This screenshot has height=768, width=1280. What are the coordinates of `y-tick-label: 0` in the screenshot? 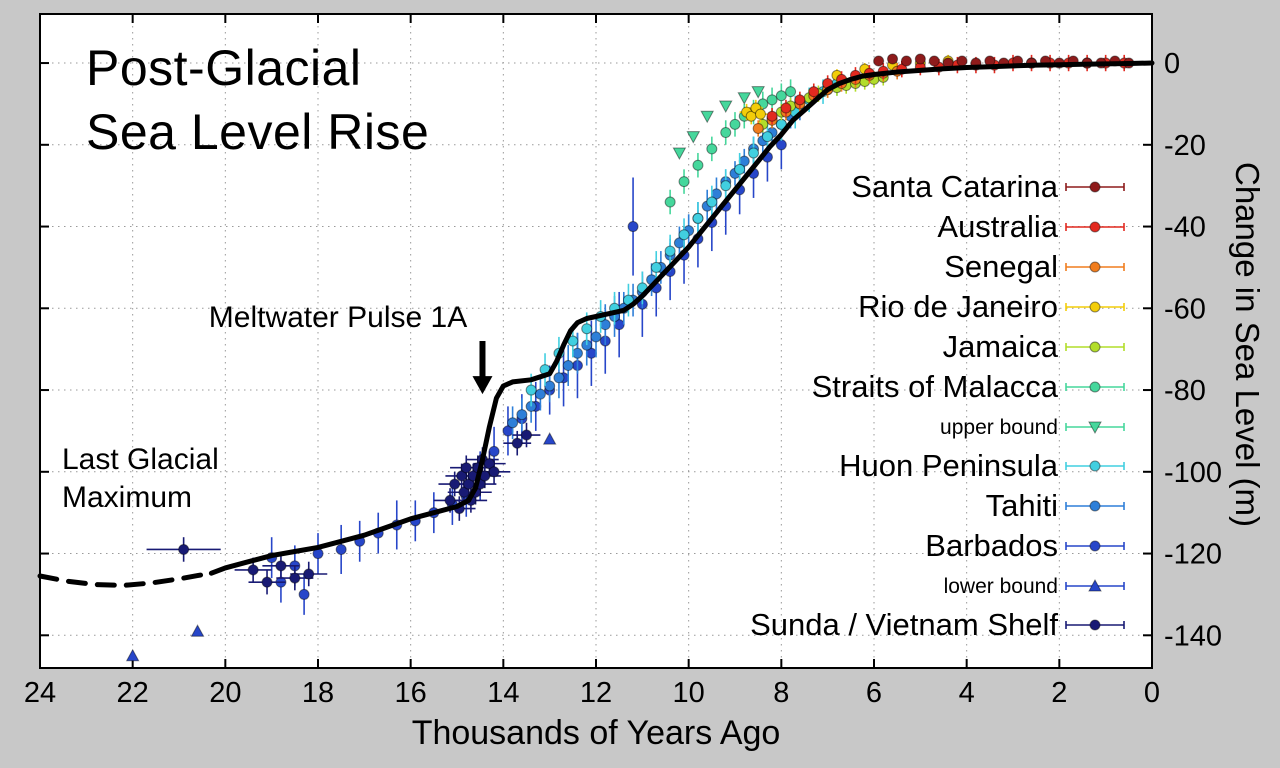 It's located at (1172, 64).